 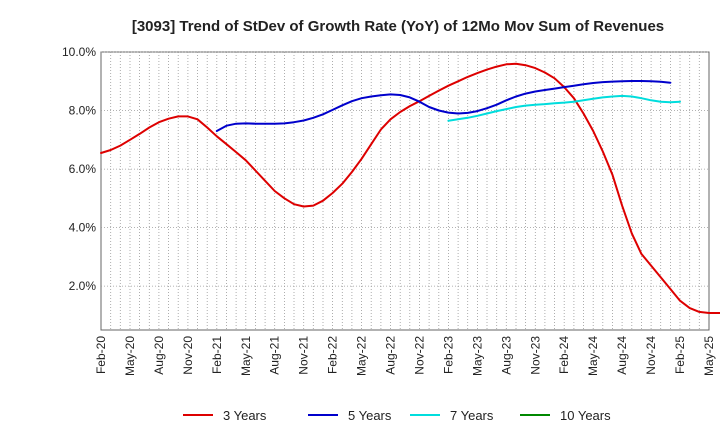 What do you see at coordinates (188, 355) in the screenshot?
I see `x-tick-label: Nov-20` at bounding box center [188, 355].